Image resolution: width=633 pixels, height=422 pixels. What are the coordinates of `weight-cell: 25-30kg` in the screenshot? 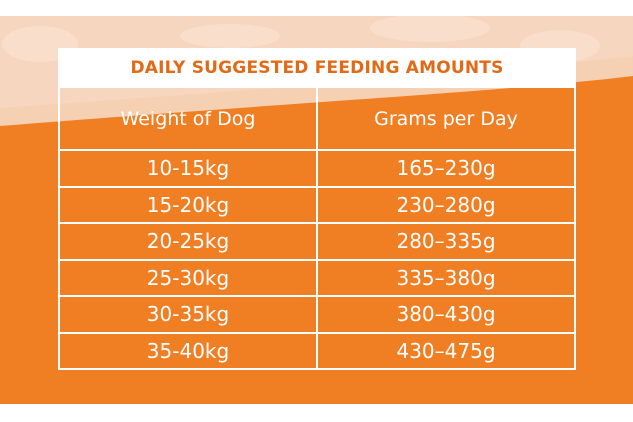 It's located at (188, 278).